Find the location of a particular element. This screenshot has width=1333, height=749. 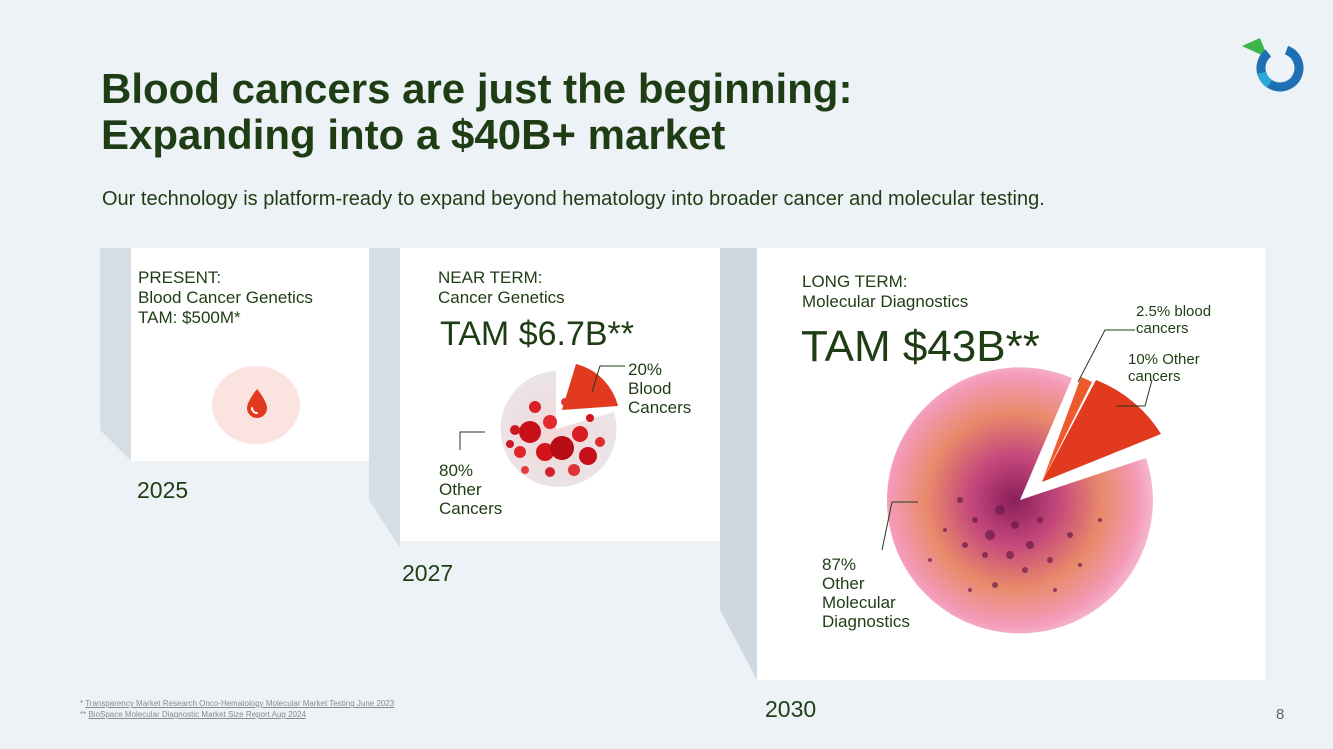

near-blood-cancers-slice is located at coordinates (590, 387).